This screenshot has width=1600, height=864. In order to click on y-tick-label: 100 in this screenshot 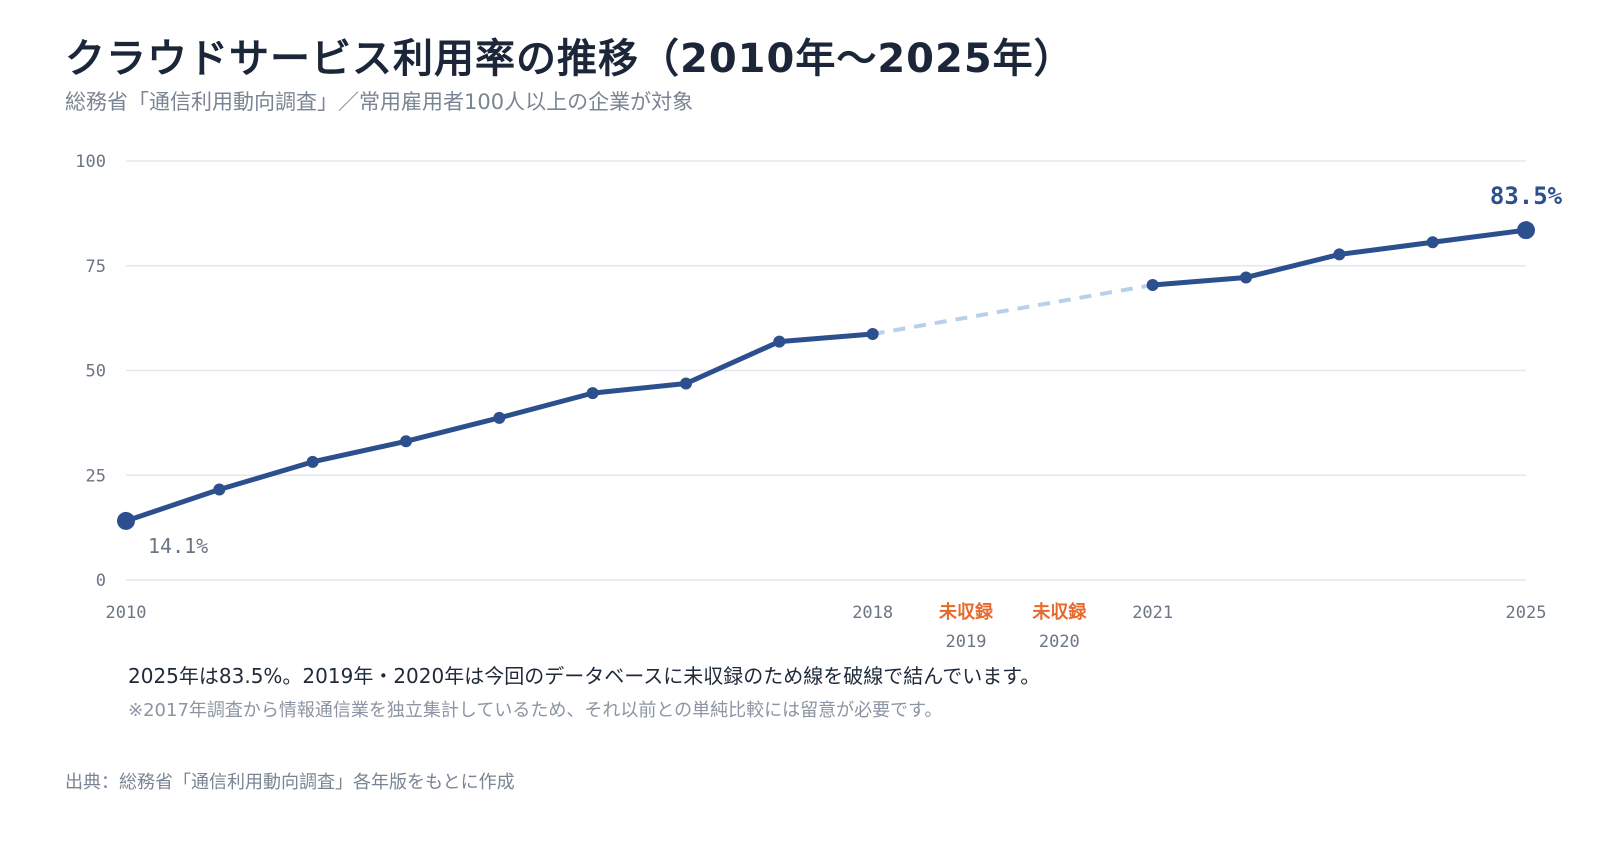, I will do `click(90, 162)`.